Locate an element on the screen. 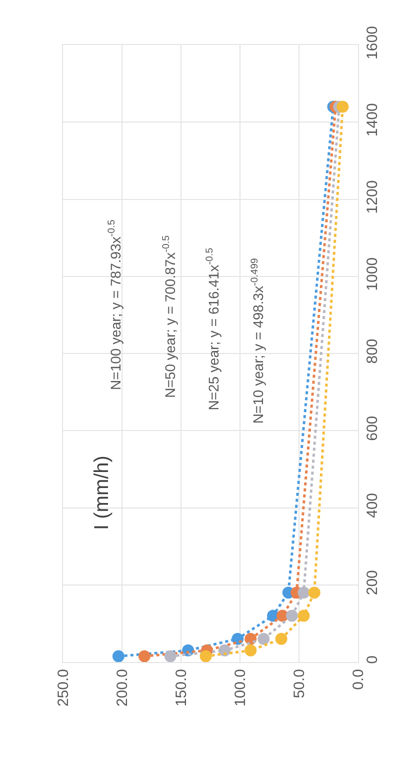  y-tick-label: 0 is located at coordinates (372, 660).